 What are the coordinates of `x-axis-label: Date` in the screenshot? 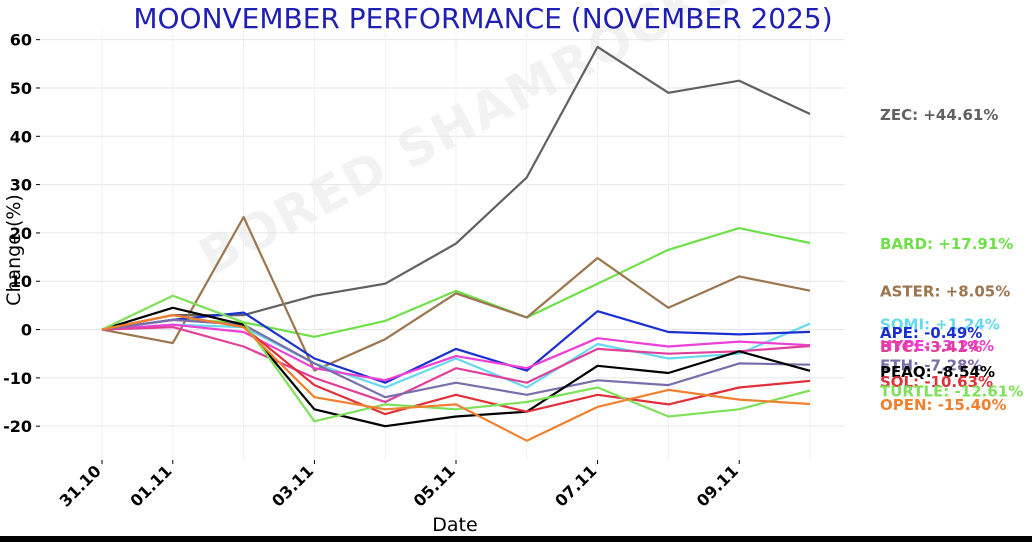 It's located at (454, 525).